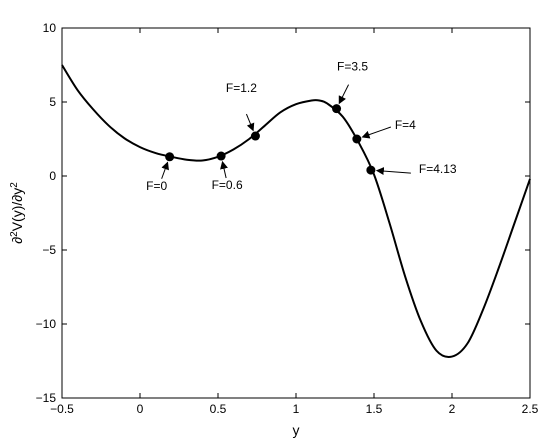 This screenshot has height=440, width=545. What do you see at coordinates (438, 169) in the screenshot?
I see `annotation-label: F=4.13` at bounding box center [438, 169].